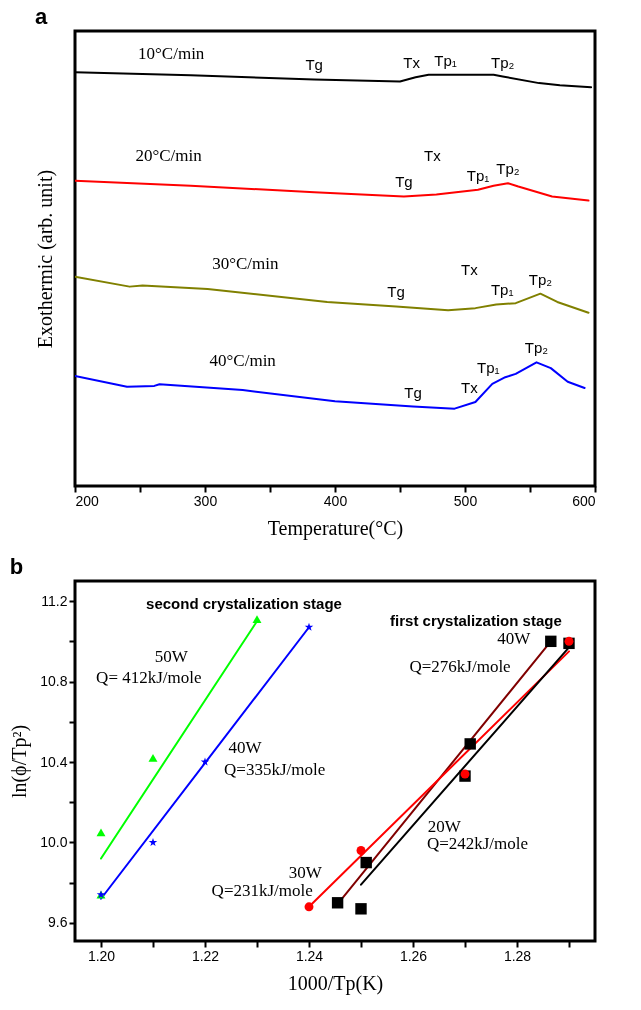 This screenshot has height=1010, width=641. What do you see at coordinates (20, 761) in the screenshot?
I see `y-axis-title: ln(ϕ/Tp²)` at bounding box center [20, 761].